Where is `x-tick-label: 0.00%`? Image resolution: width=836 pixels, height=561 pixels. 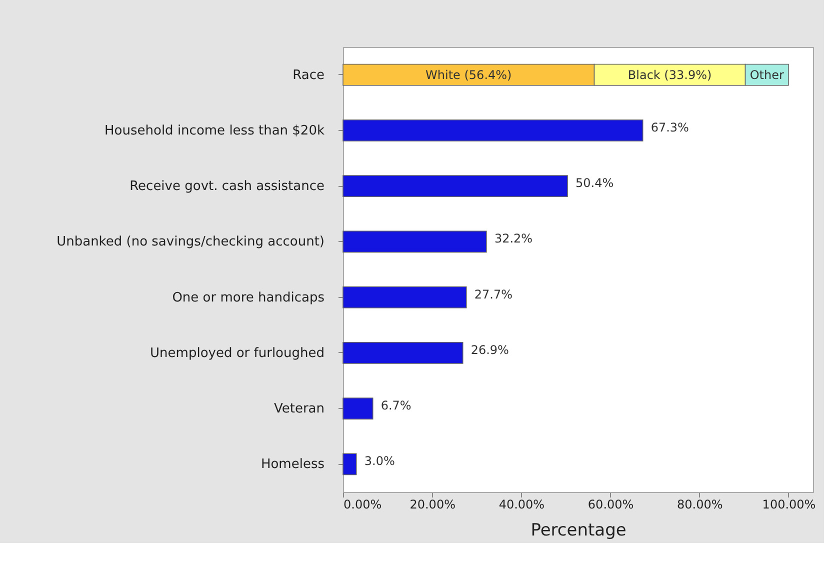 x-tick-label: 0.00% is located at coordinates (363, 505).